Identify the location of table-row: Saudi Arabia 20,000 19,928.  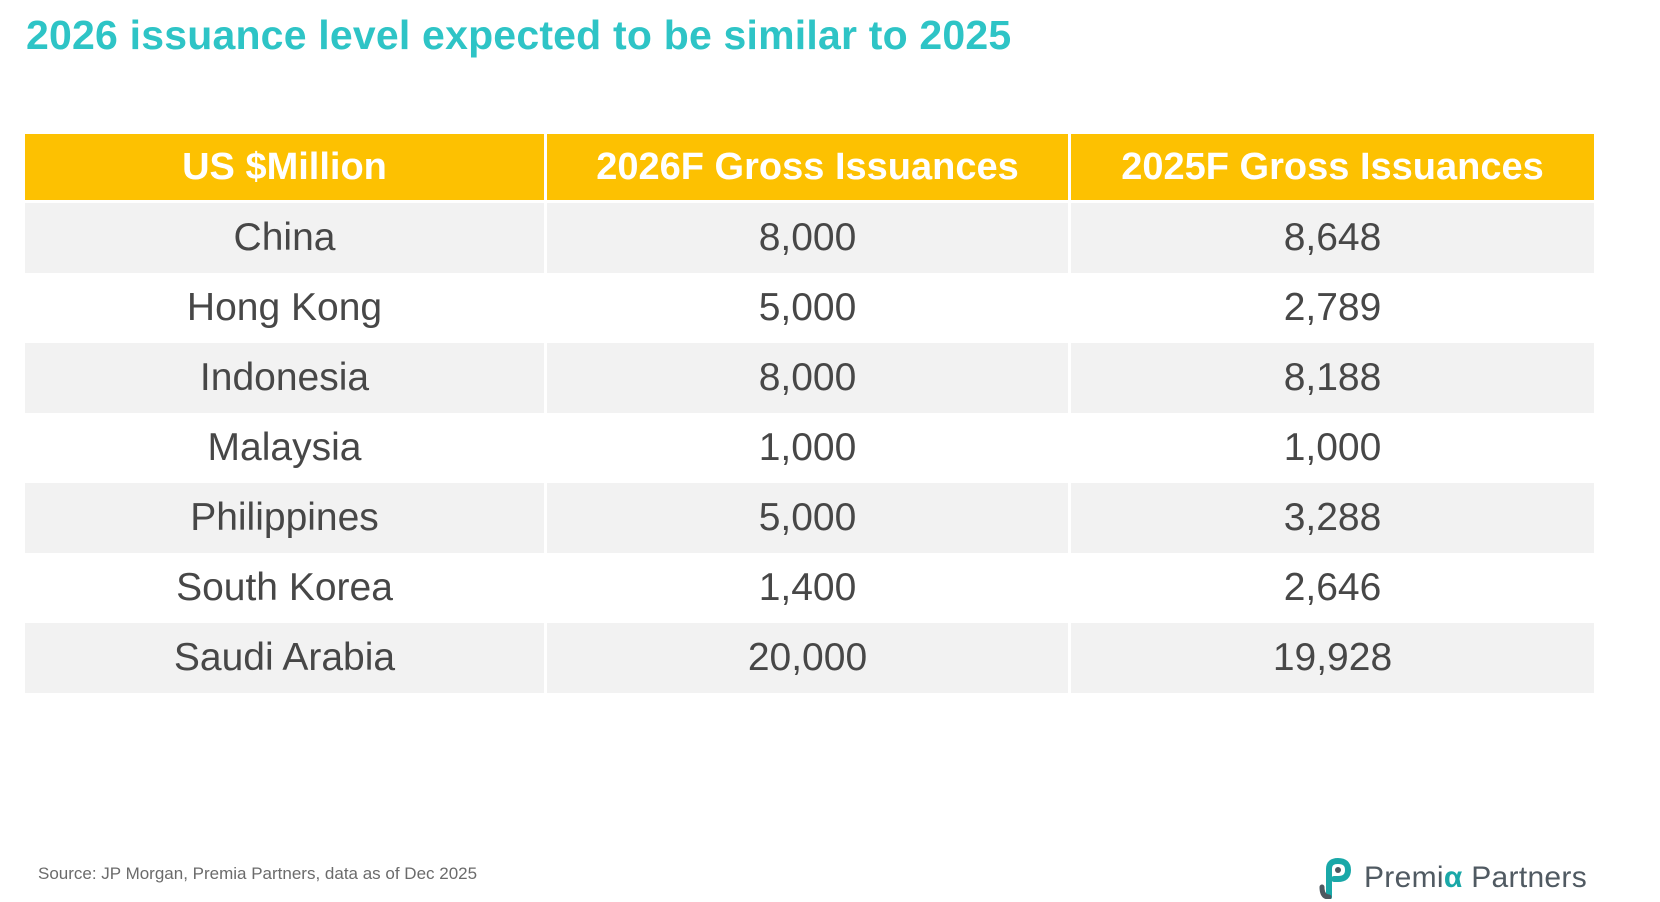
(809, 658).